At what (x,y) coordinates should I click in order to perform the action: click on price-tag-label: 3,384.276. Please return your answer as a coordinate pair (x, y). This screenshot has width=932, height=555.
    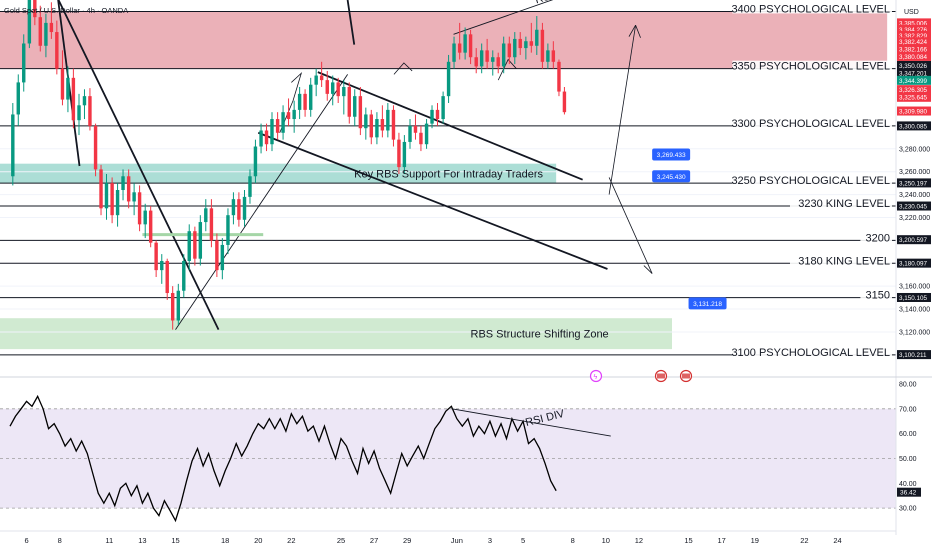
    Looking at the image, I should click on (913, 30).